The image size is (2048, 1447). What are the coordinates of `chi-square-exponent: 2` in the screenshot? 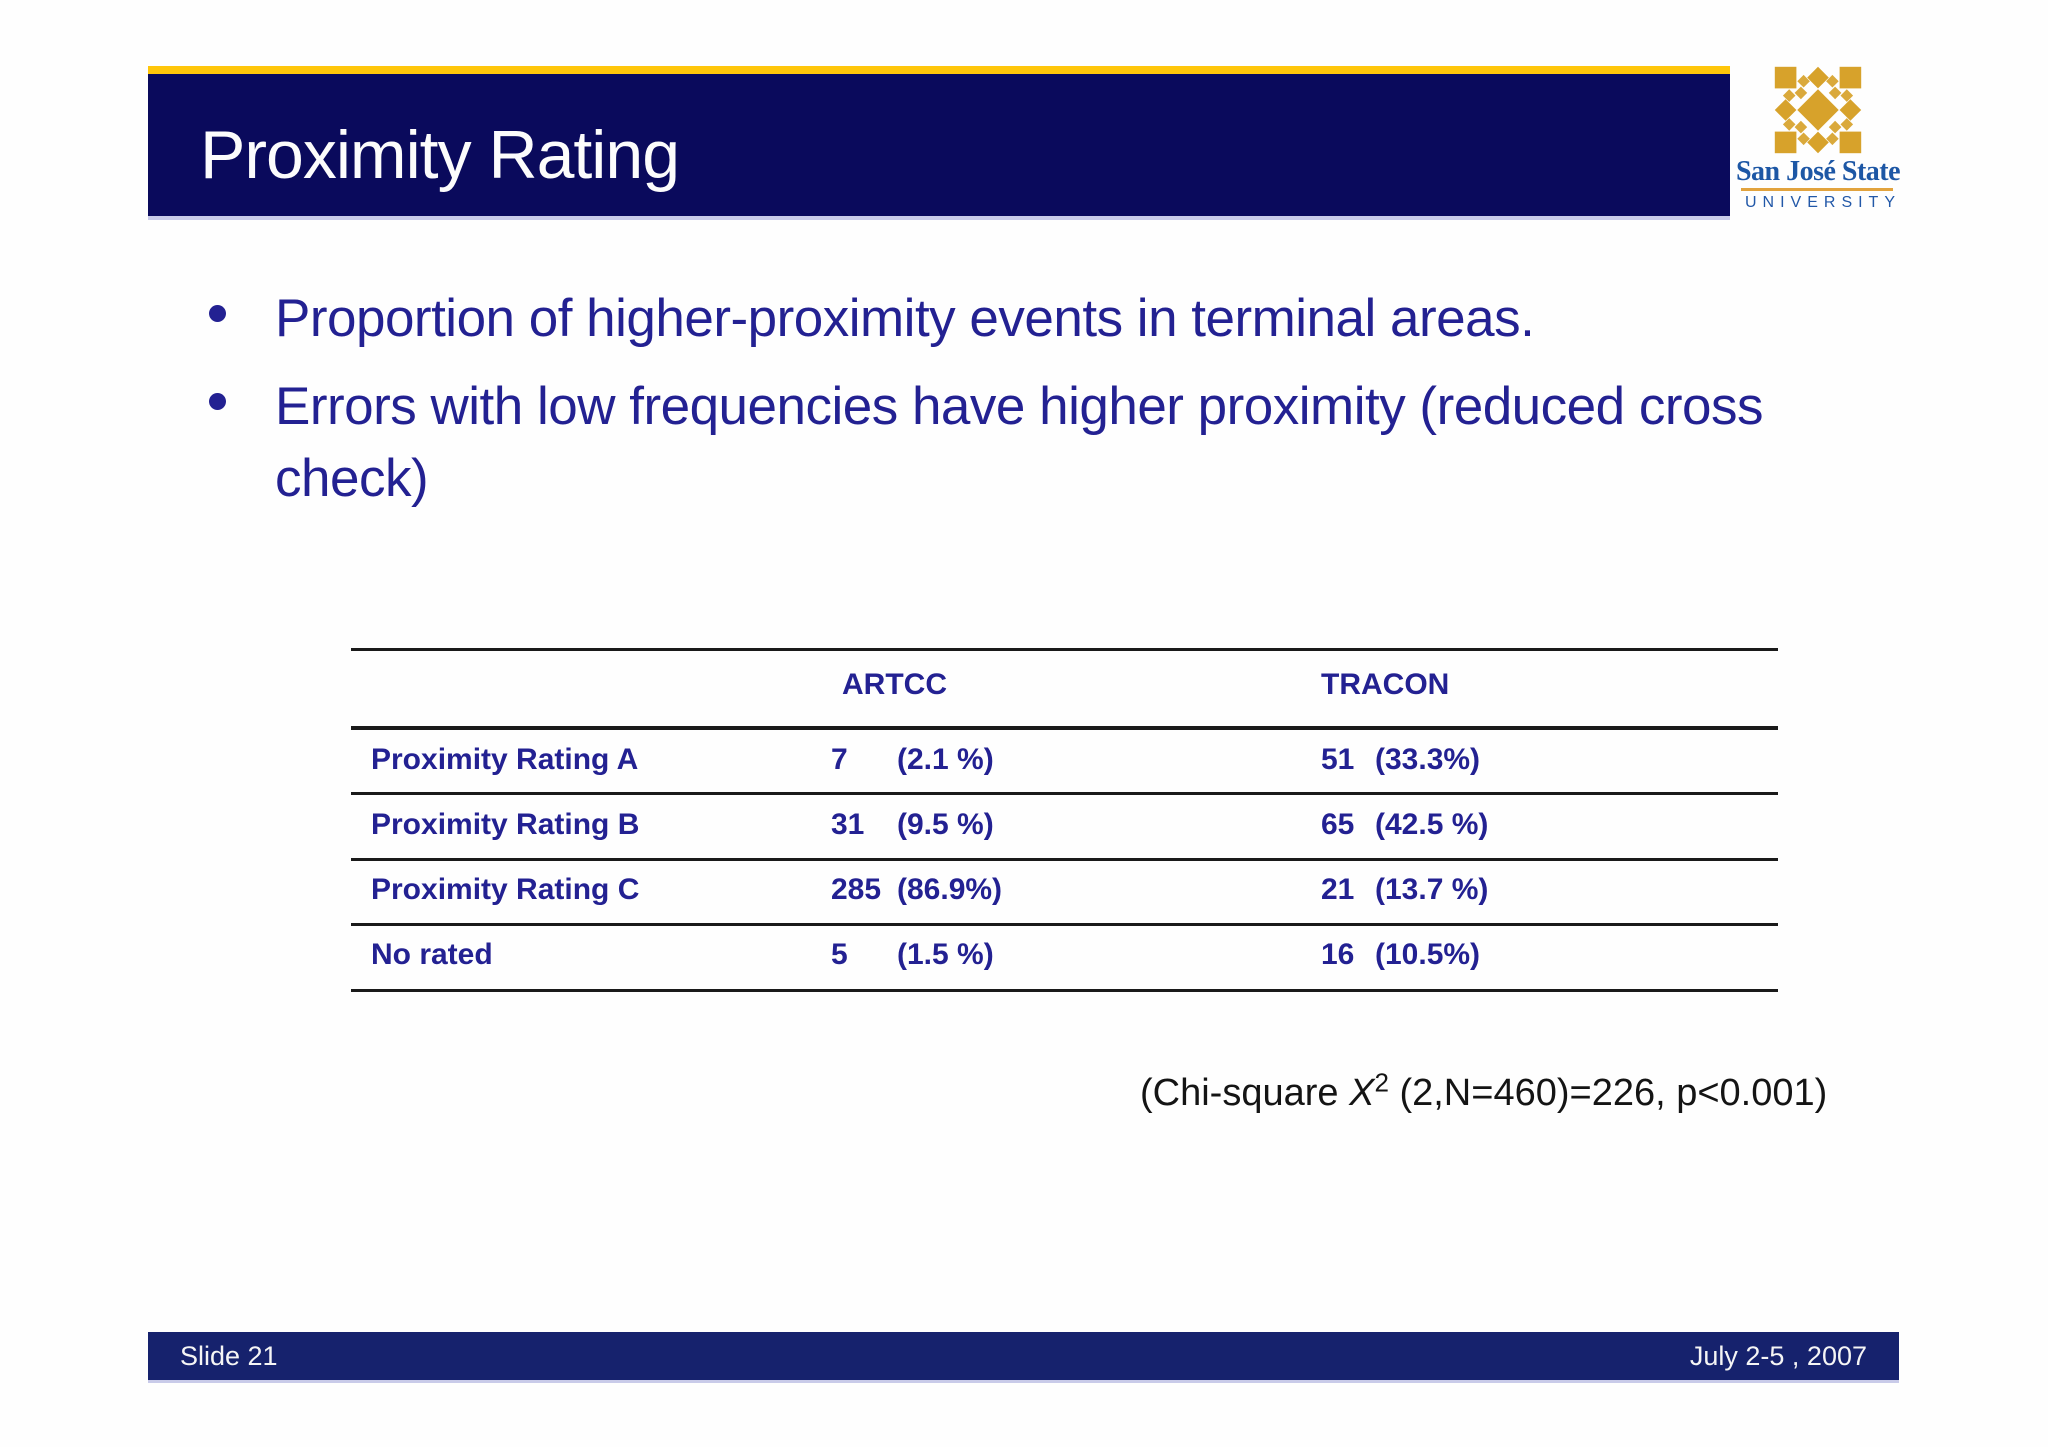 It's located at (1381, 1082).